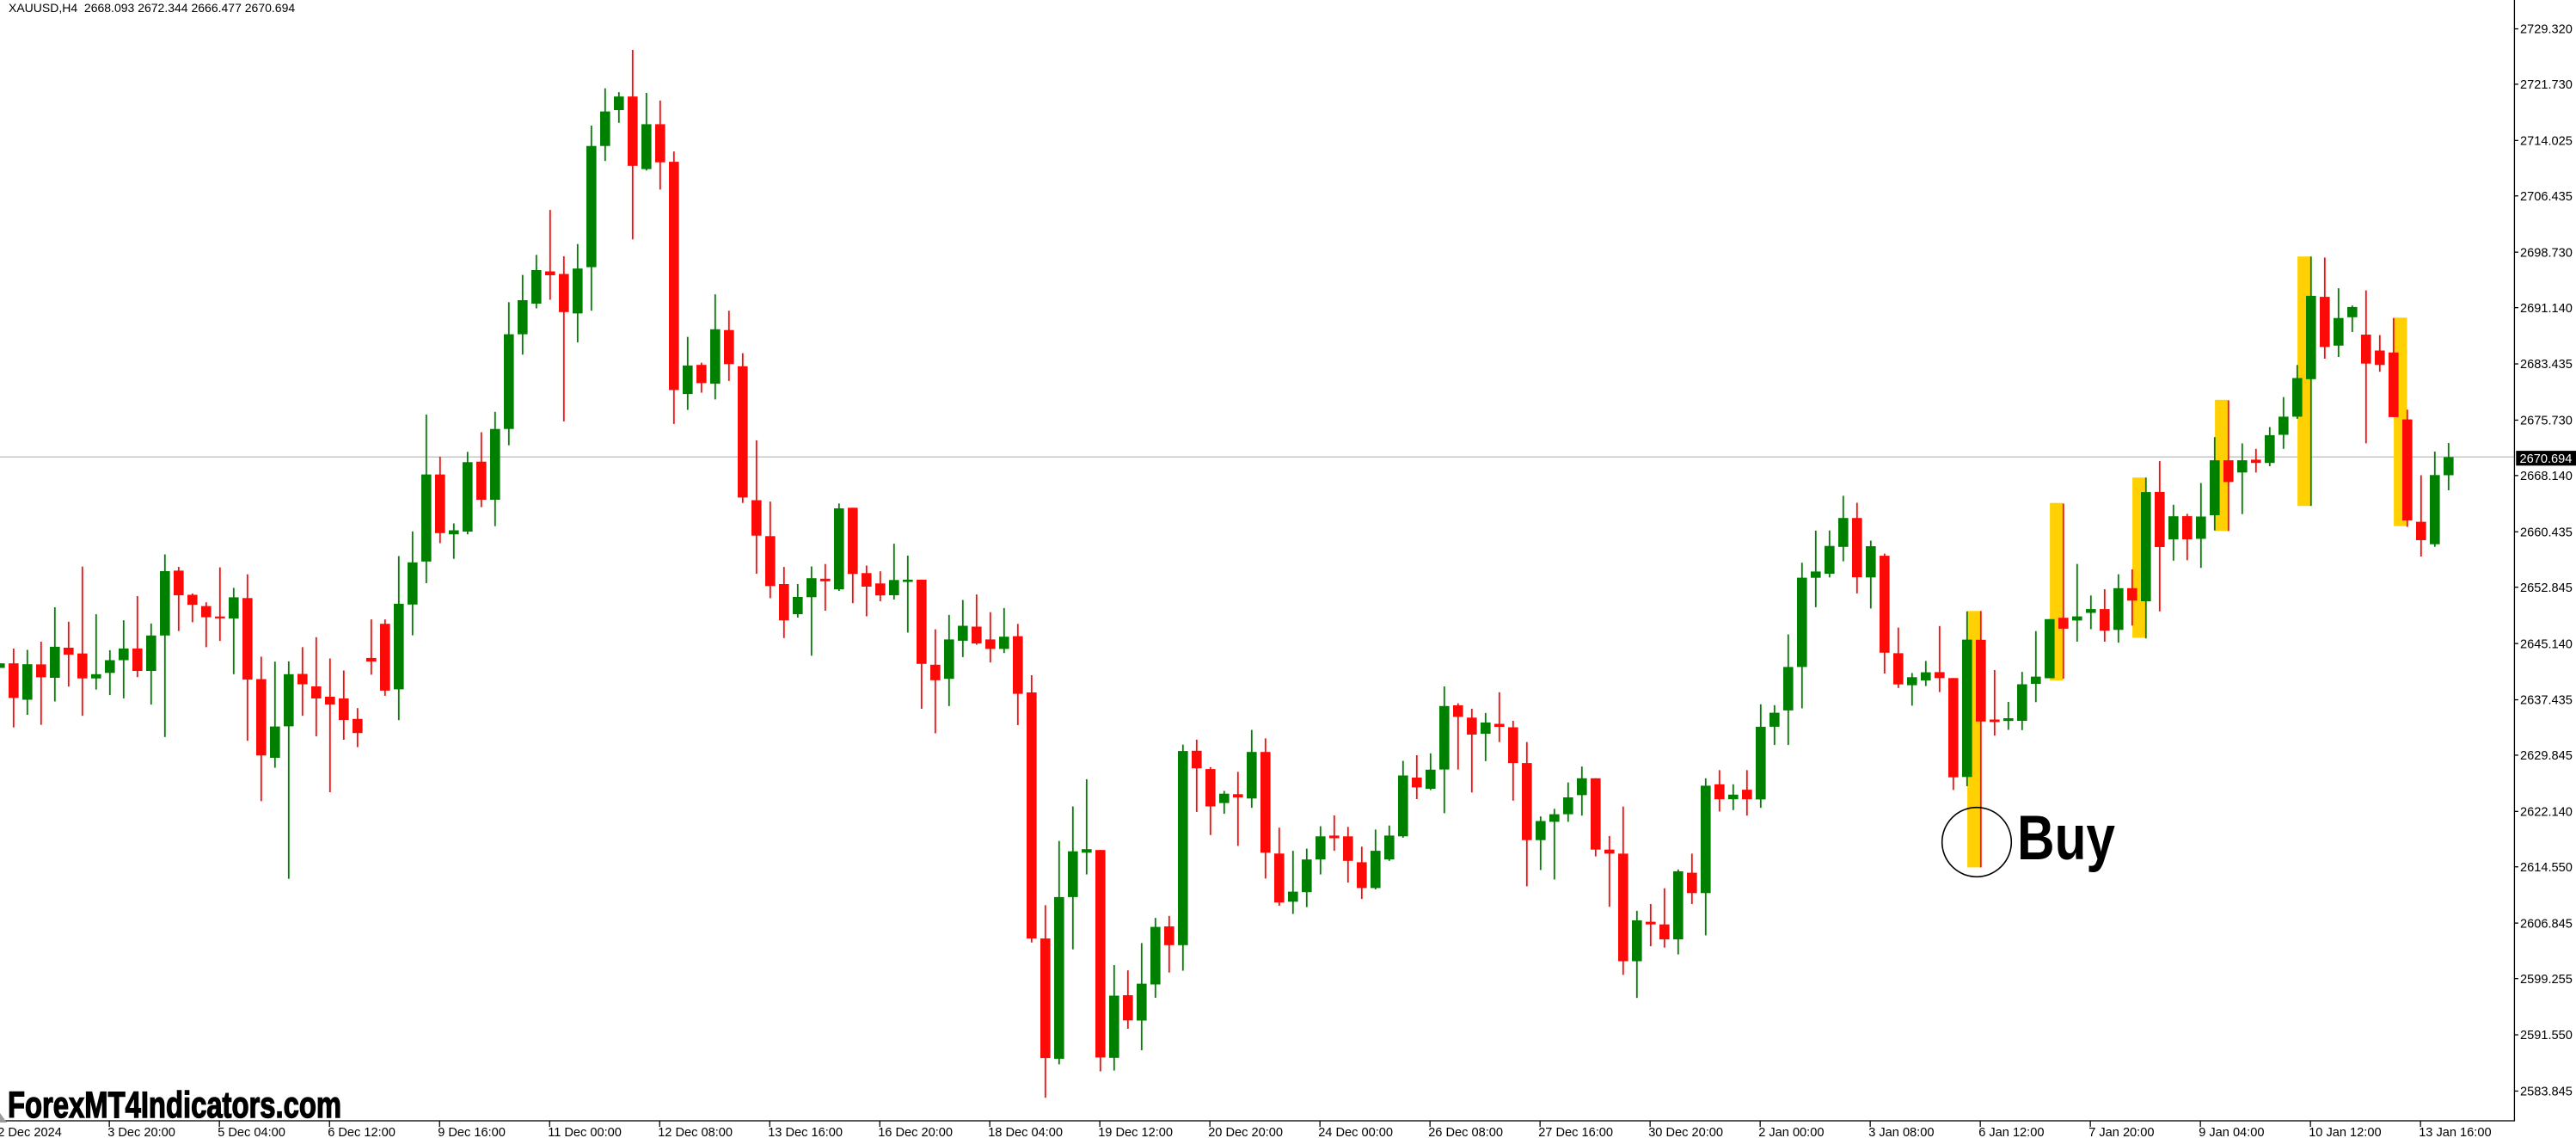 This screenshot has height=1138, width=2576. I want to click on svg-text: 20 Dec 20:00, so click(1245, 1132).